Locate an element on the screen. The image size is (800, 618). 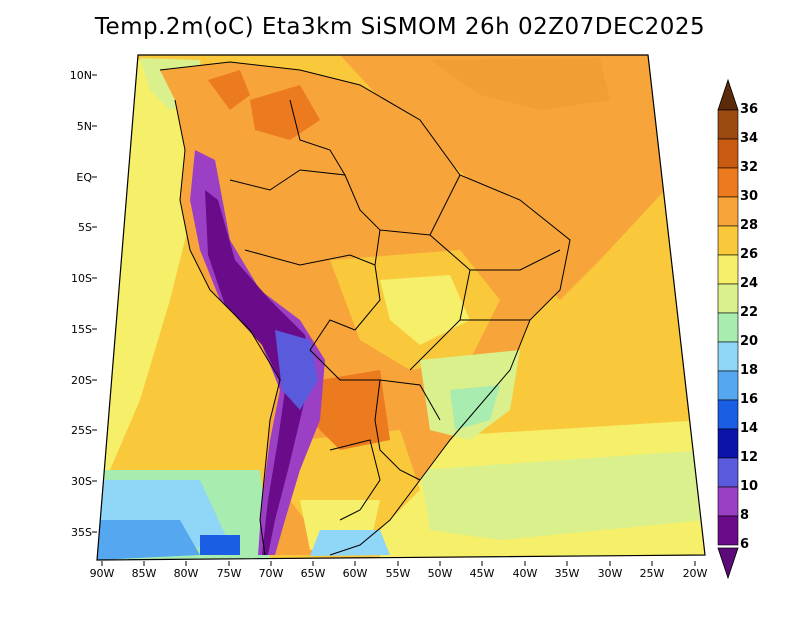
lon-label: 25W is located at coordinates (652, 573).